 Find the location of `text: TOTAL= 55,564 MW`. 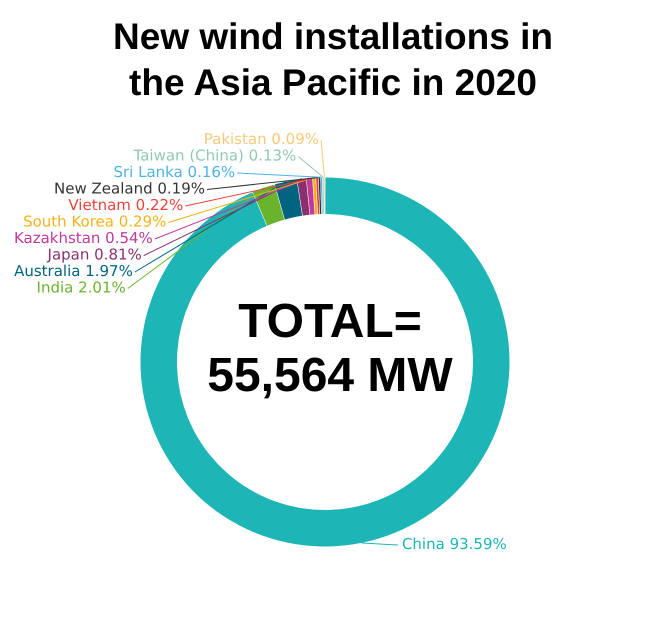

text: TOTAL= 55,564 MW is located at coordinates (330, 349).